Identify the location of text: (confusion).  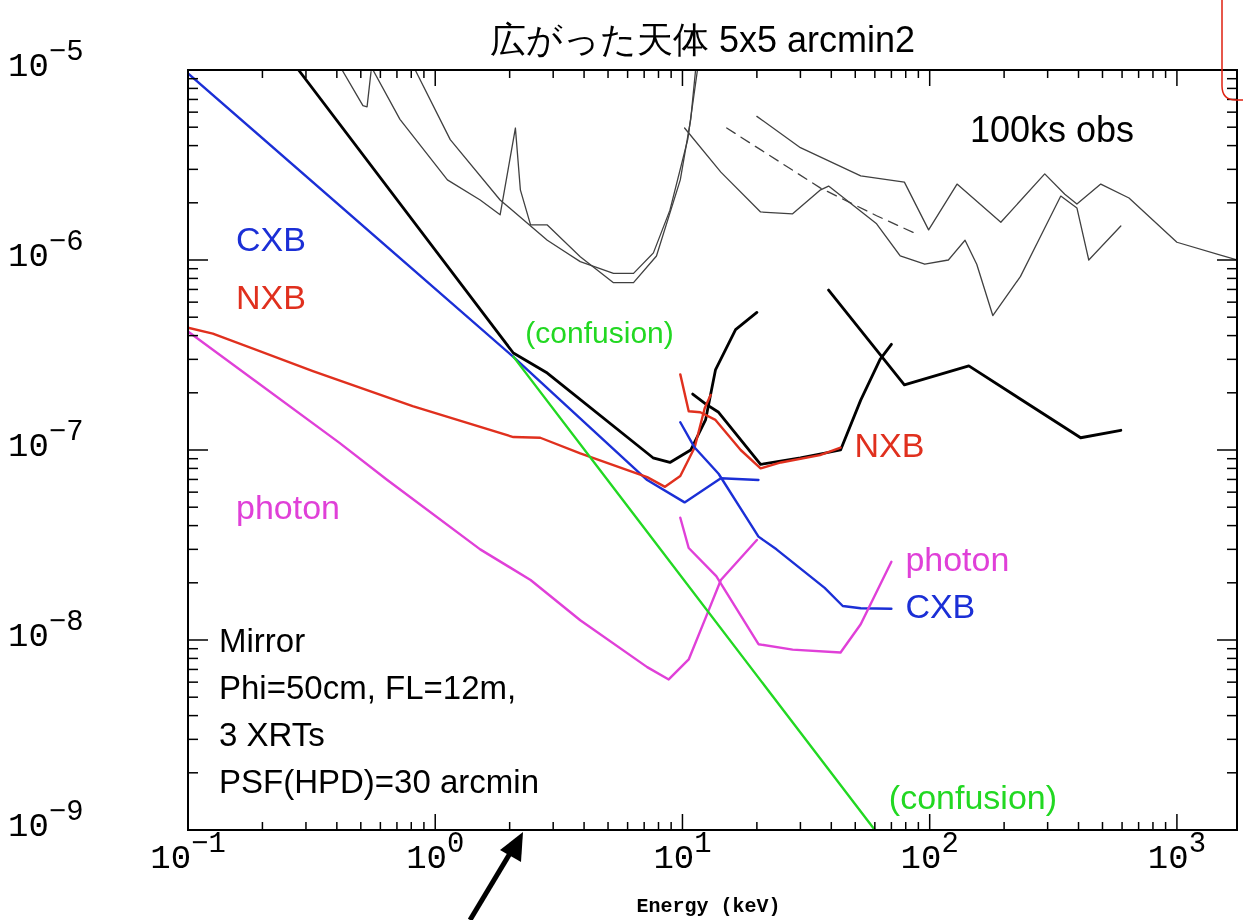
(973, 796).